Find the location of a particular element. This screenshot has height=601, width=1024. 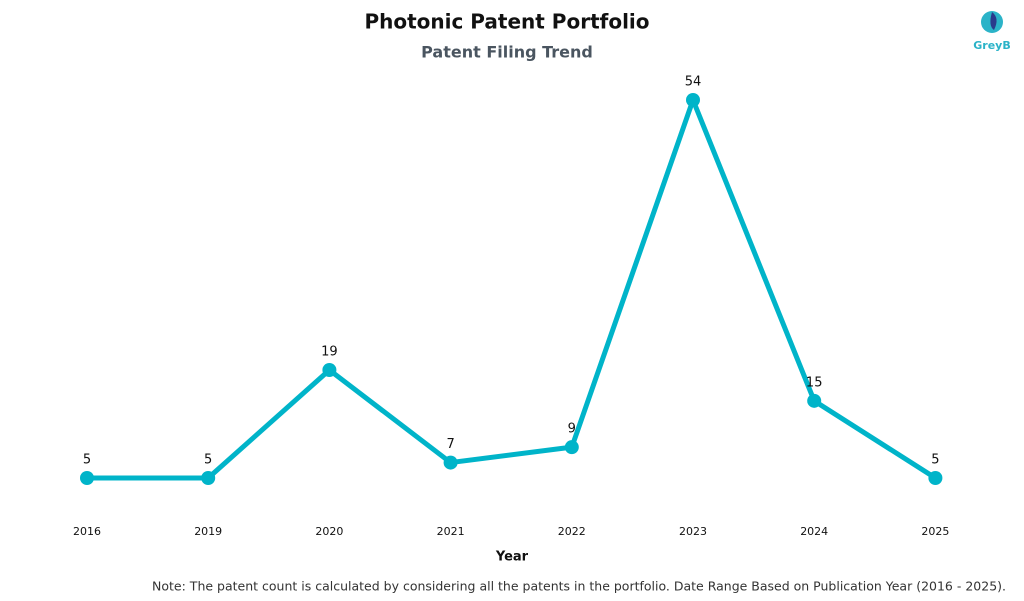

x-tick-label: 2023 is located at coordinates (693, 531).